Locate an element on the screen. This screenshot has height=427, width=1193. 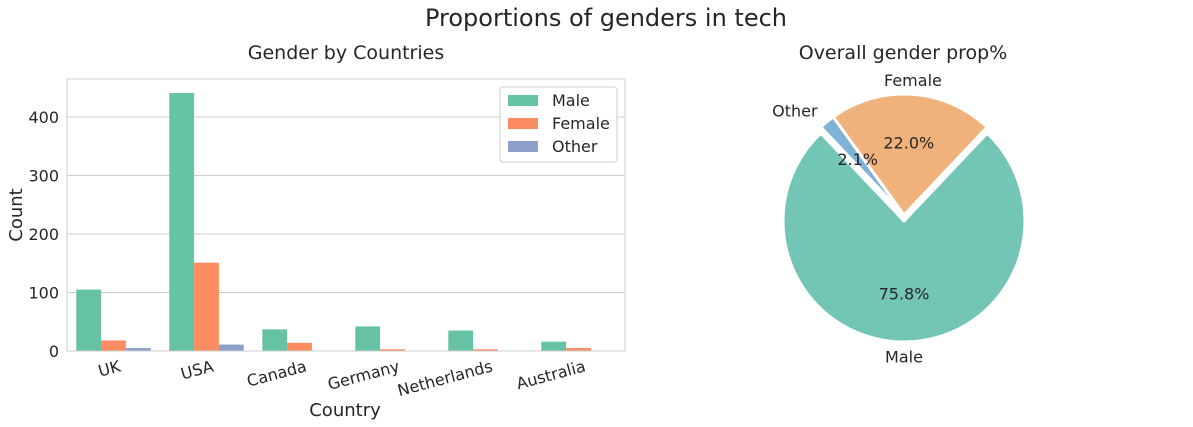
pie-slice-male is located at coordinates (904, 237).